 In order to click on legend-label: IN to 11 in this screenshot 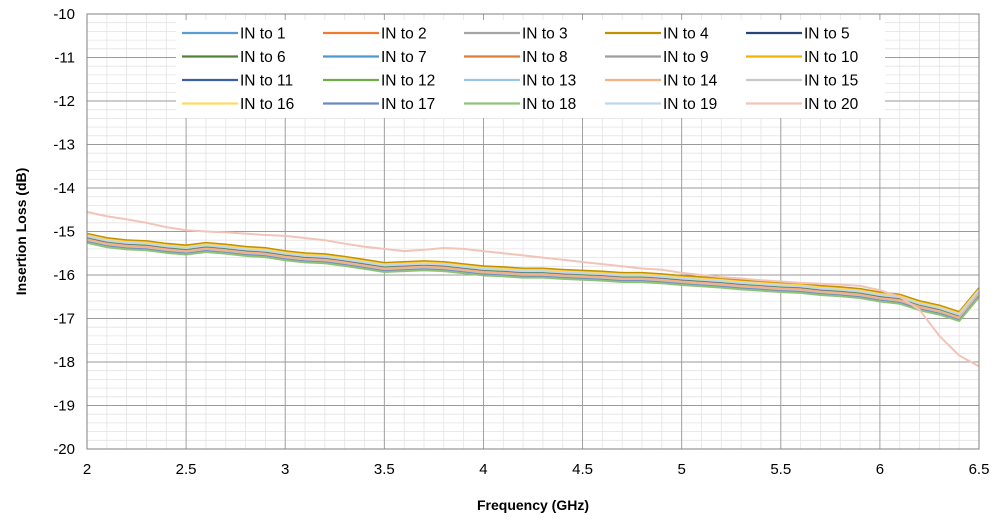, I will do `click(266, 81)`.